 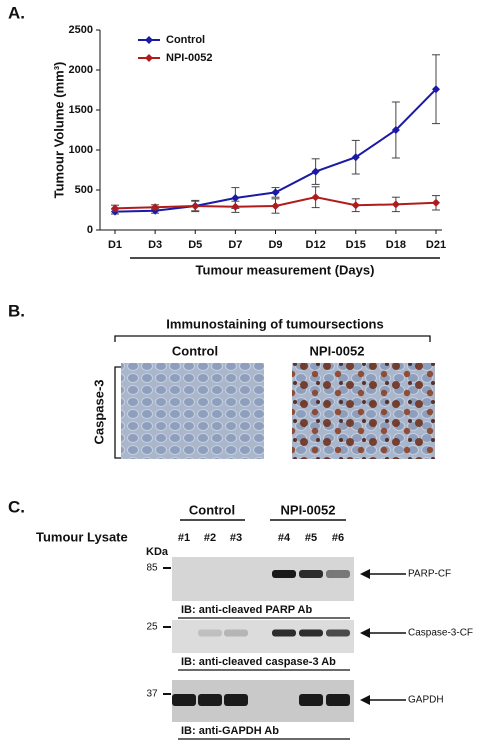 What do you see at coordinates (337, 350) in the screenshot?
I see `column-label: NPI-0052` at bounding box center [337, 350].